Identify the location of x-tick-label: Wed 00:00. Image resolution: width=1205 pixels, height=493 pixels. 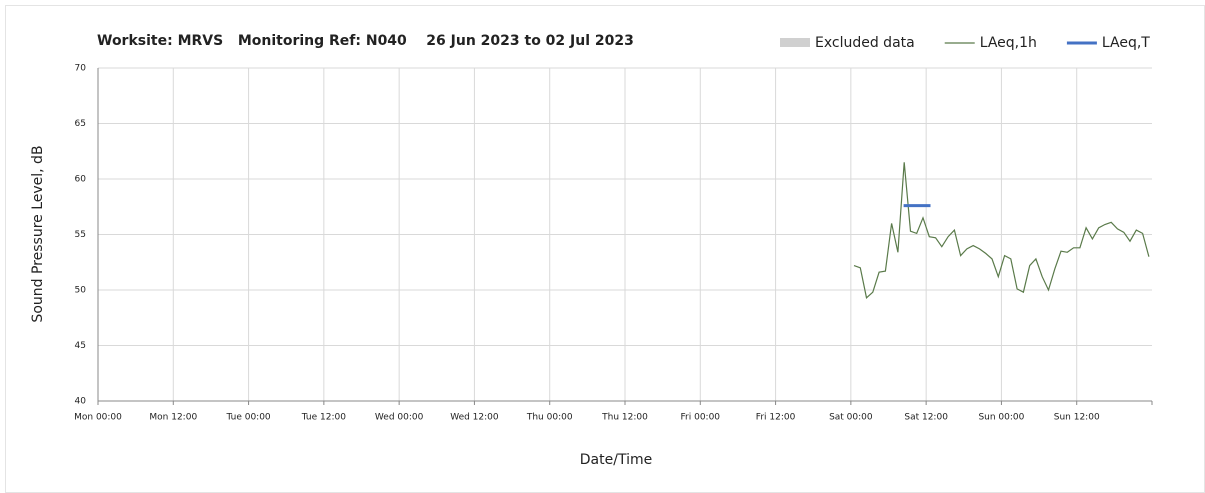
(399, 418).